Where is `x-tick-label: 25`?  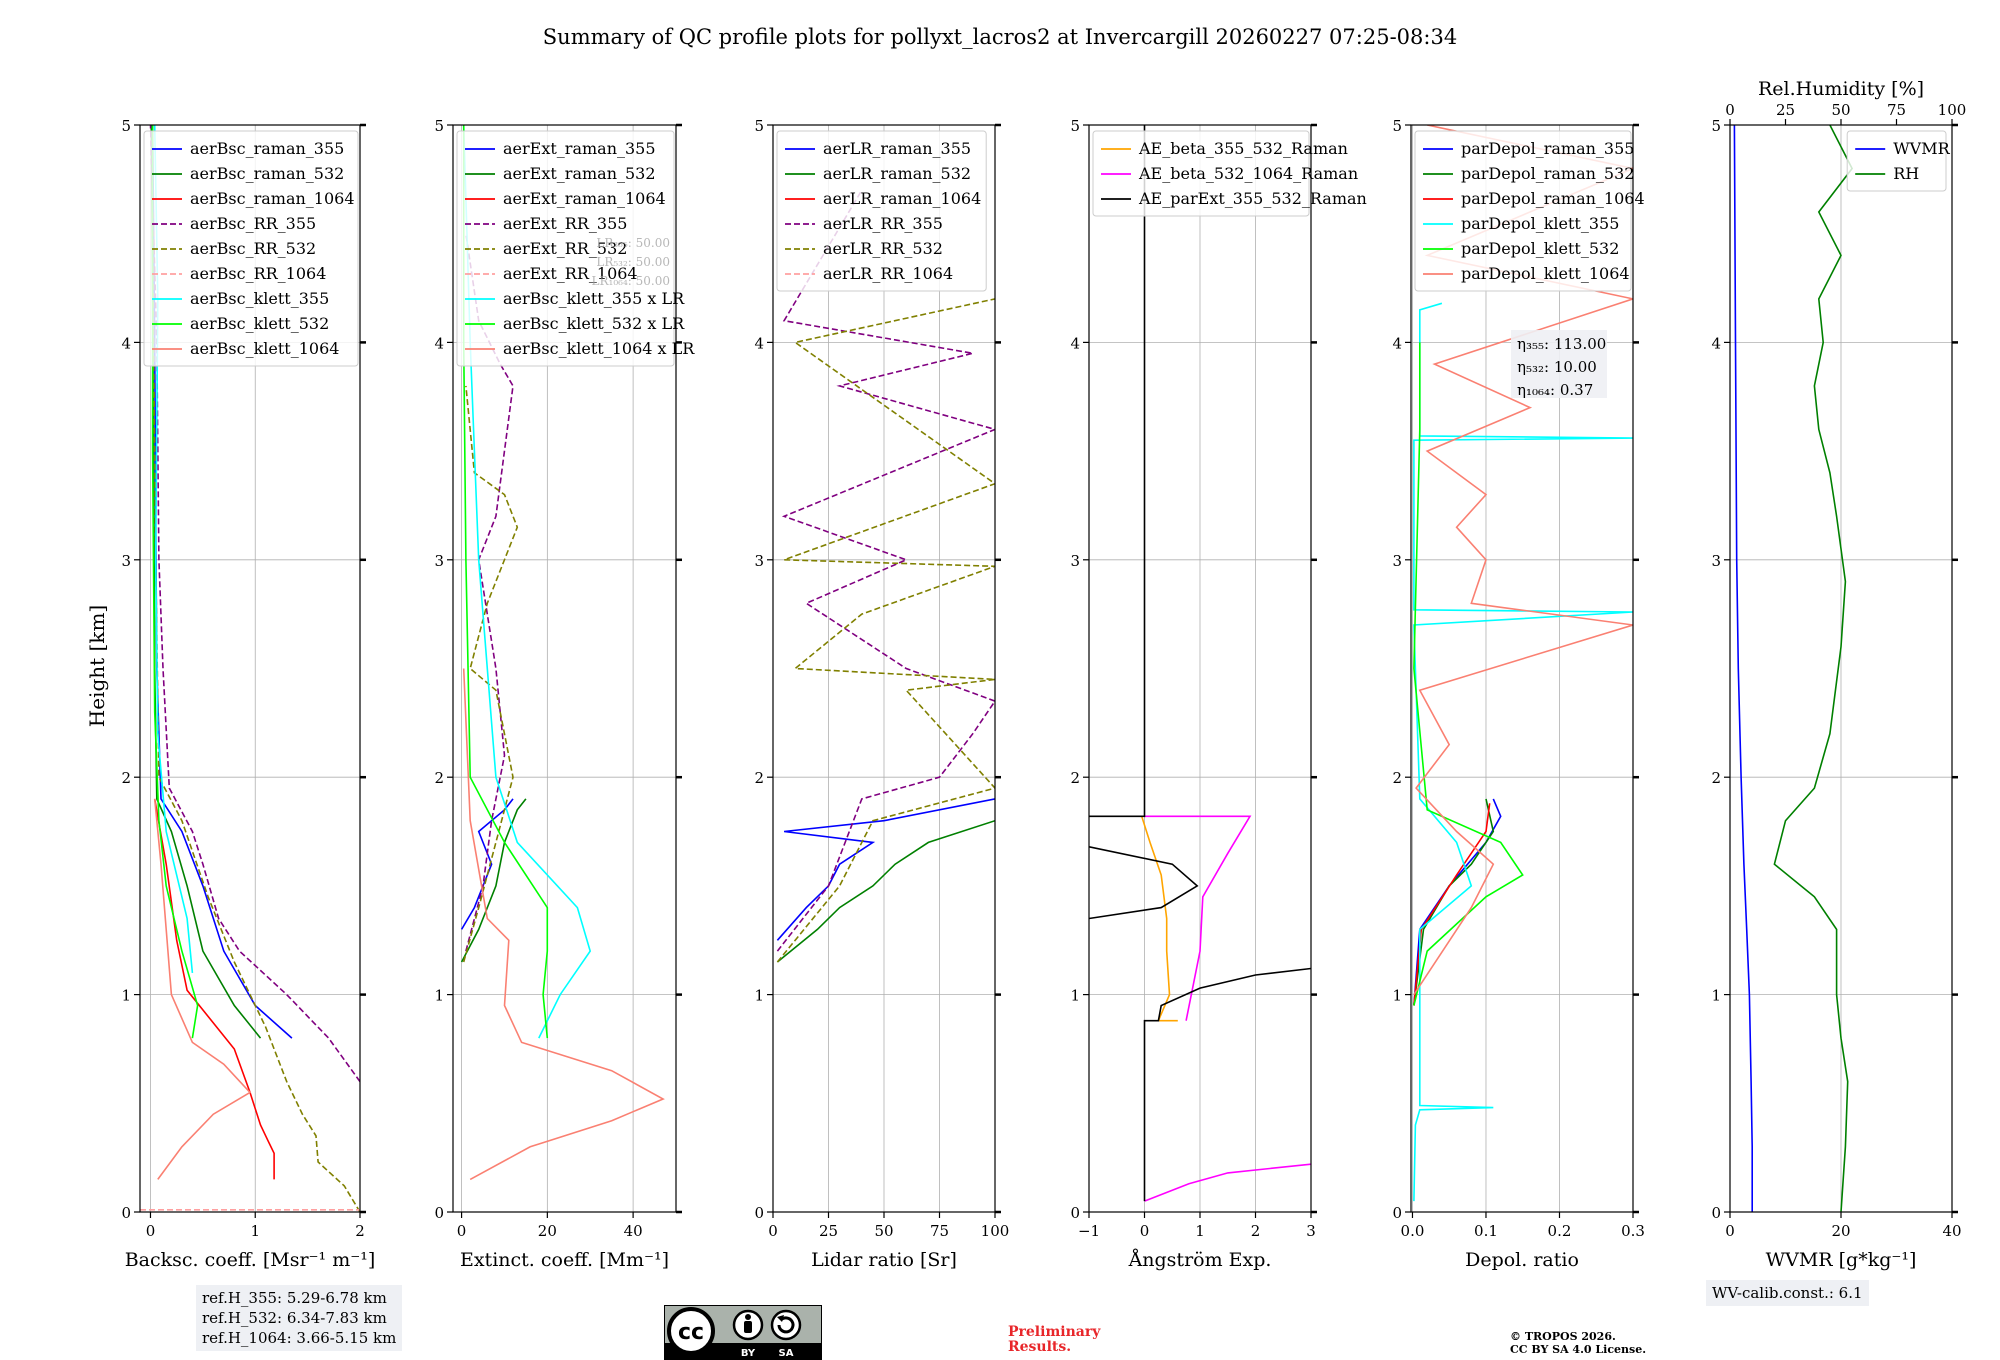
x-tick-label: 25 is located at coordinates (828, 1231).